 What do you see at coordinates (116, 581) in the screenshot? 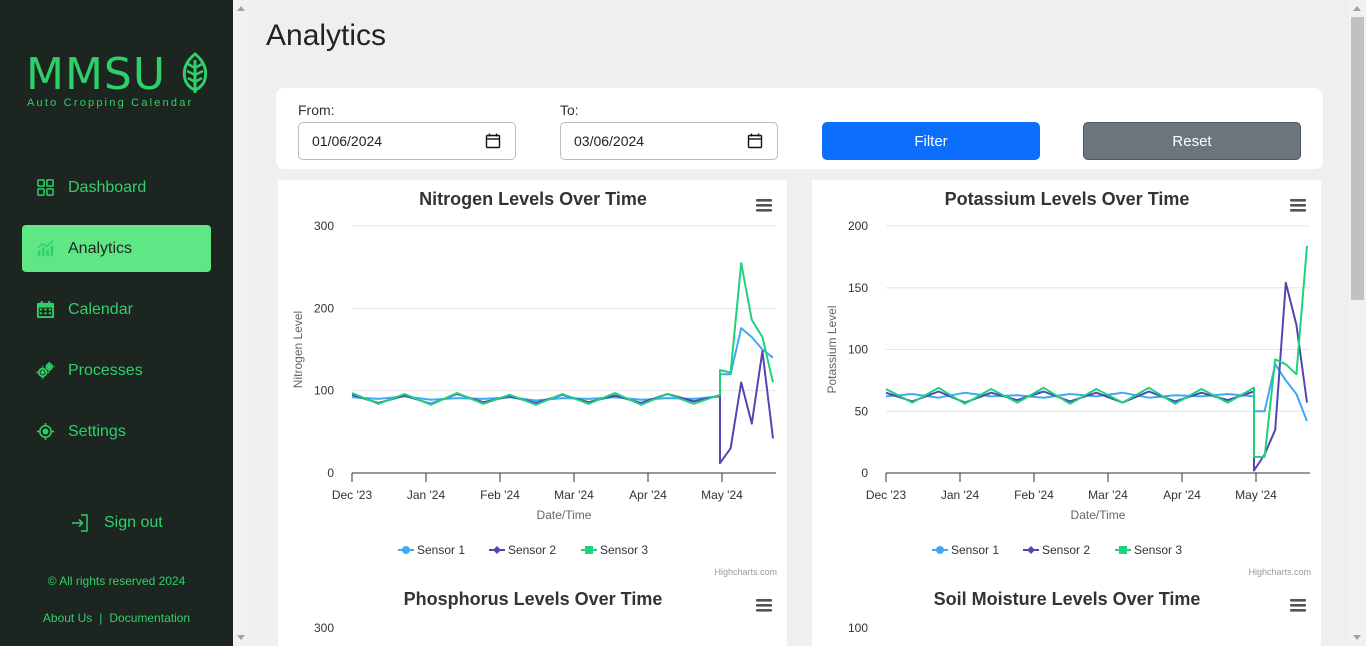
I see `copyright-text: © All rights reserved 2024` at bounding box center [116, 581].